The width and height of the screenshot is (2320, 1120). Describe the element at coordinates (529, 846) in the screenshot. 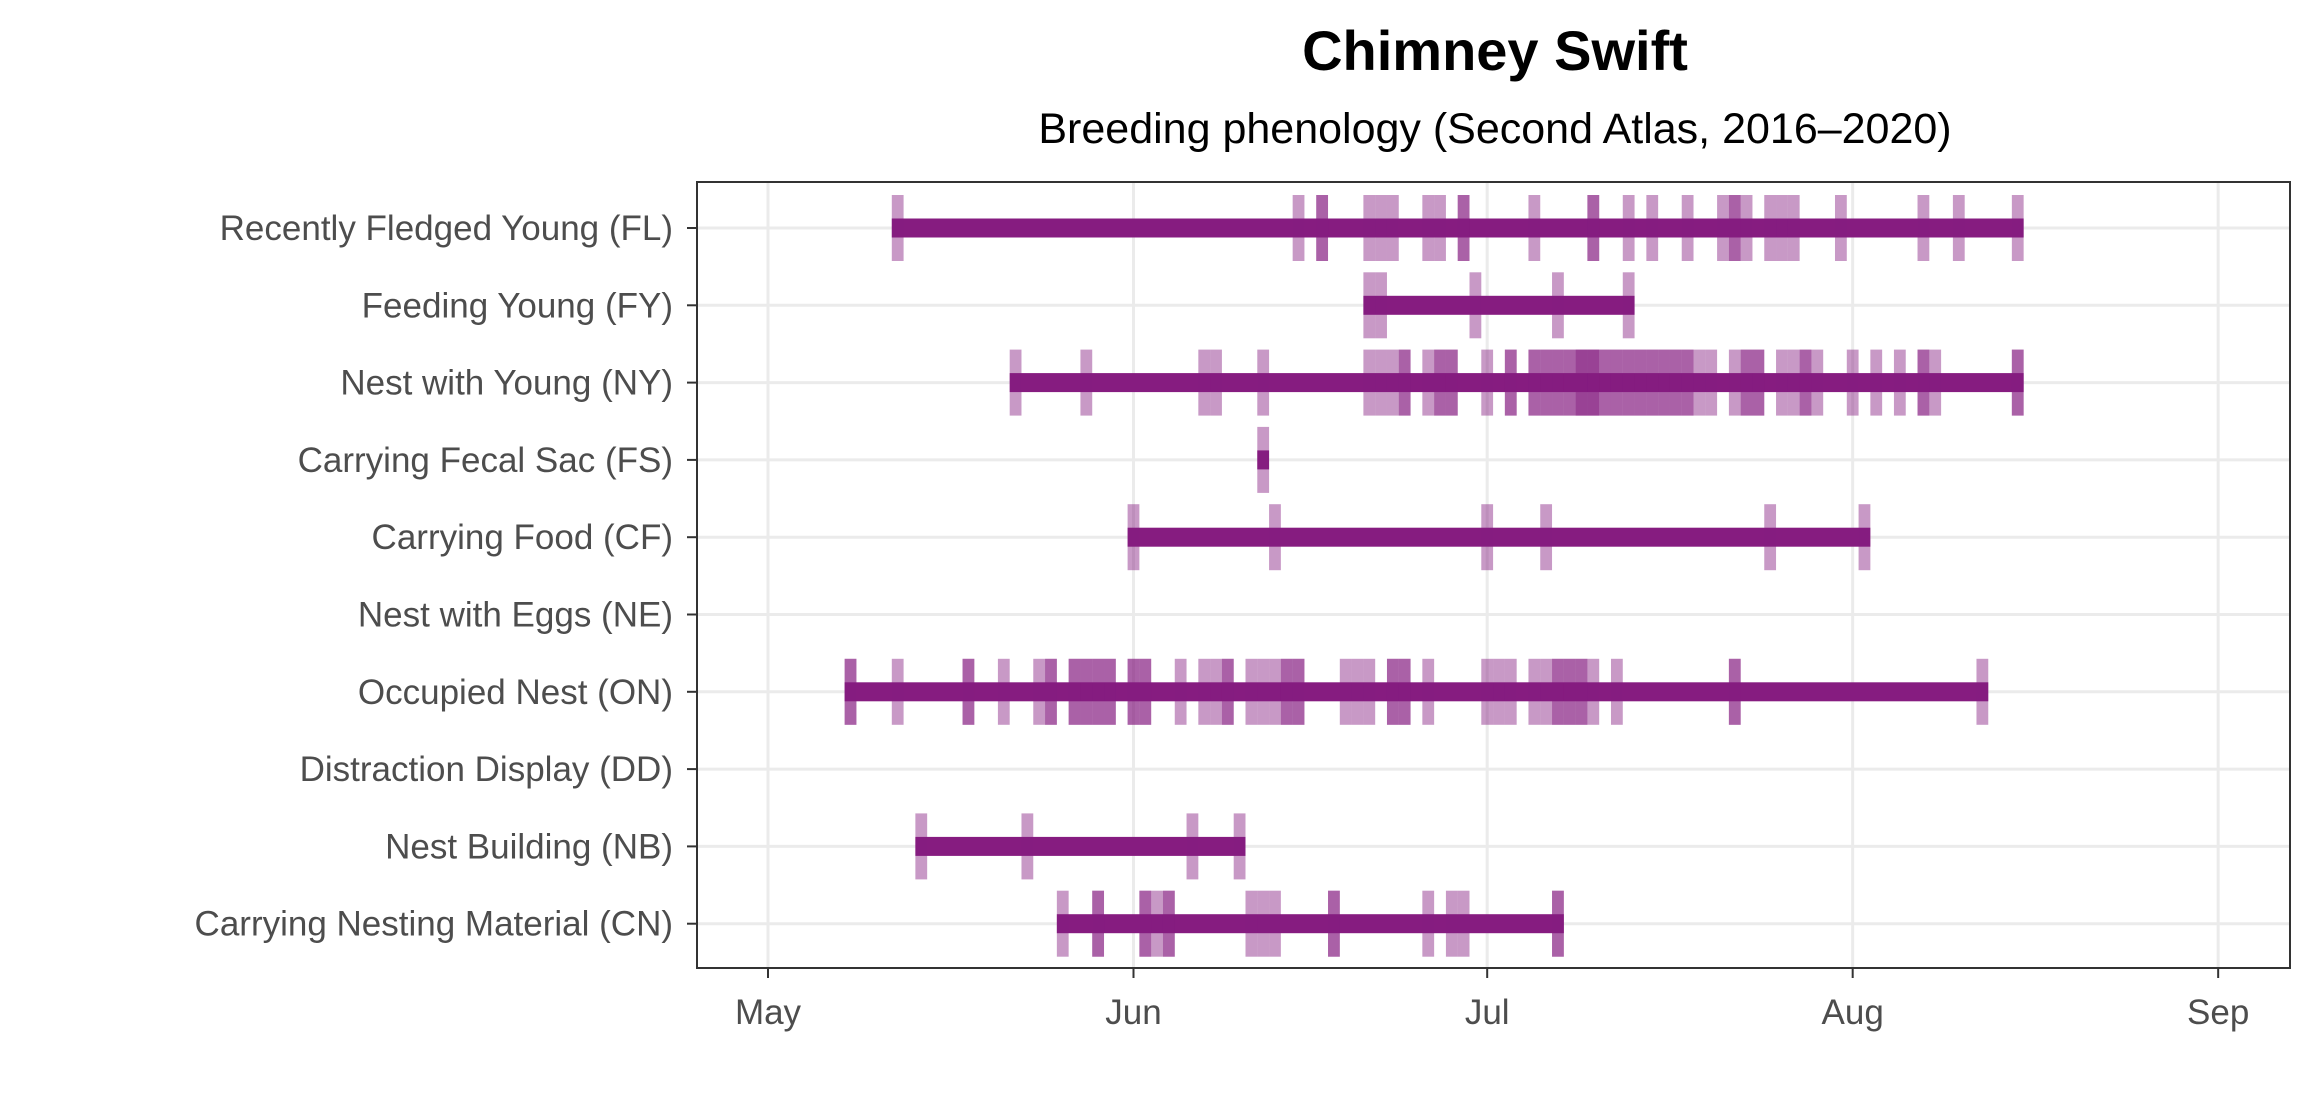

I see `y-tick-label: Nest Building (NB)` at that location.